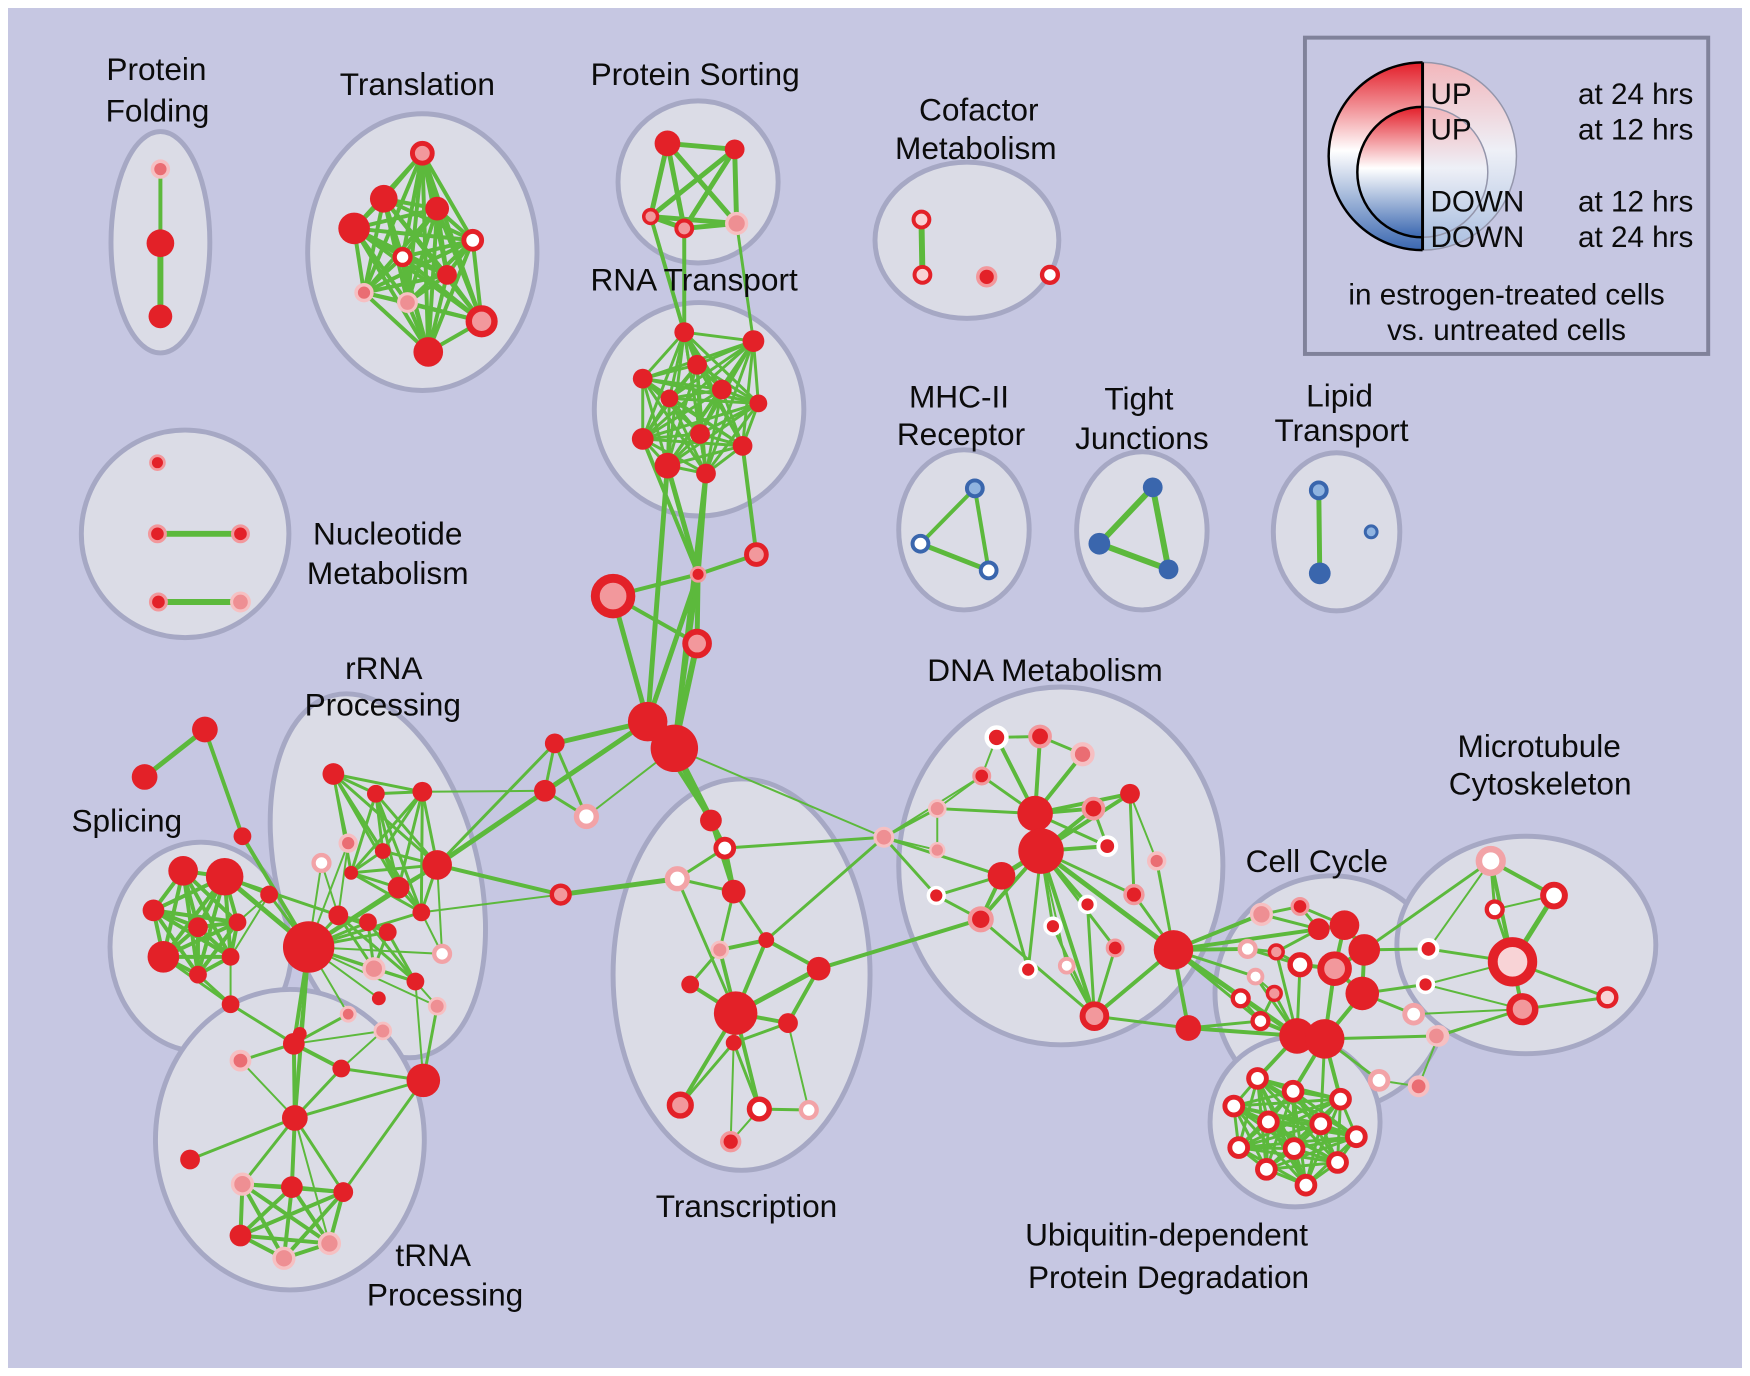 This screenshot has height=1376, width=1750. Describe the element at coordinates (1302, 1165) in the screenshot. I see `edge-u10-u11` at that location.